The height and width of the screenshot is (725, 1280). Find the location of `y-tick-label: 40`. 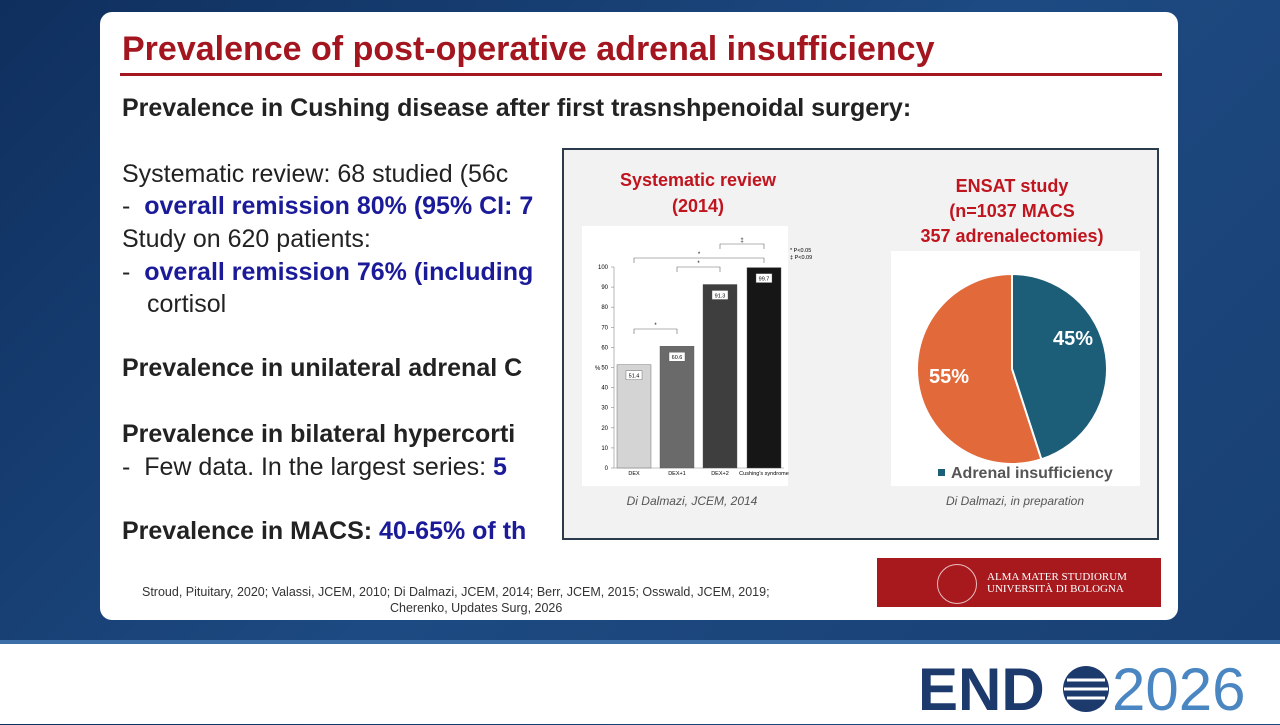

y-tick-label: 40 is located at coordinates (604, 389).